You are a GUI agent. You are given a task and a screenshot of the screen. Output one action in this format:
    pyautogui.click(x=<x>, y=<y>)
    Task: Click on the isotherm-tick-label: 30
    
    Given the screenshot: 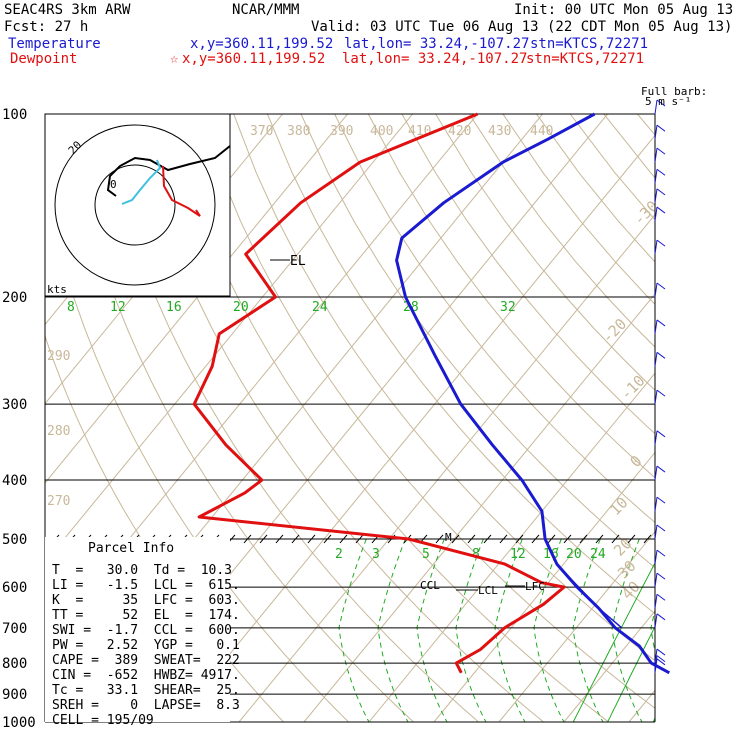 What is the action you would take?
    pyautogui.click(x=627, y=570)
    